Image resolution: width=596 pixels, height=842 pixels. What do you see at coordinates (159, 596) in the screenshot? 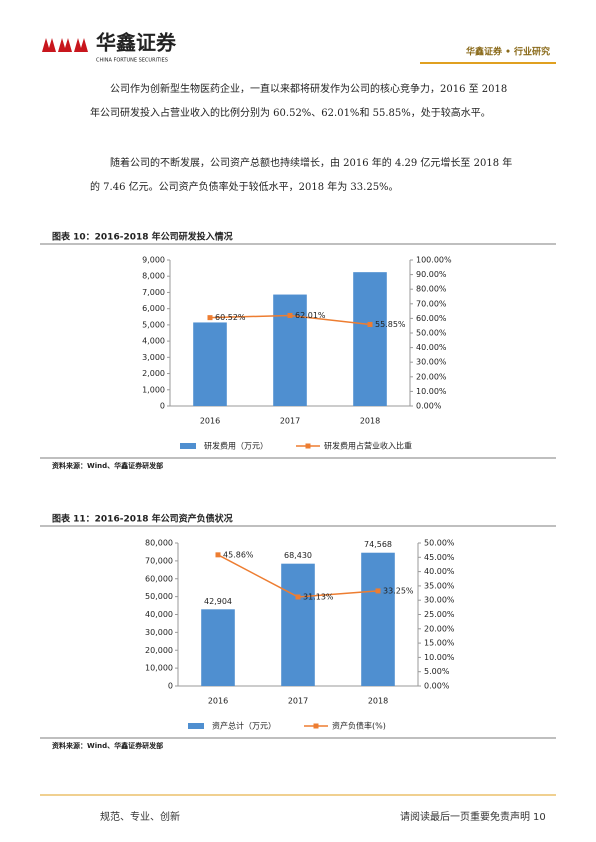
I see `y-tick-label: 50,000` at bounding box center [159, 596].